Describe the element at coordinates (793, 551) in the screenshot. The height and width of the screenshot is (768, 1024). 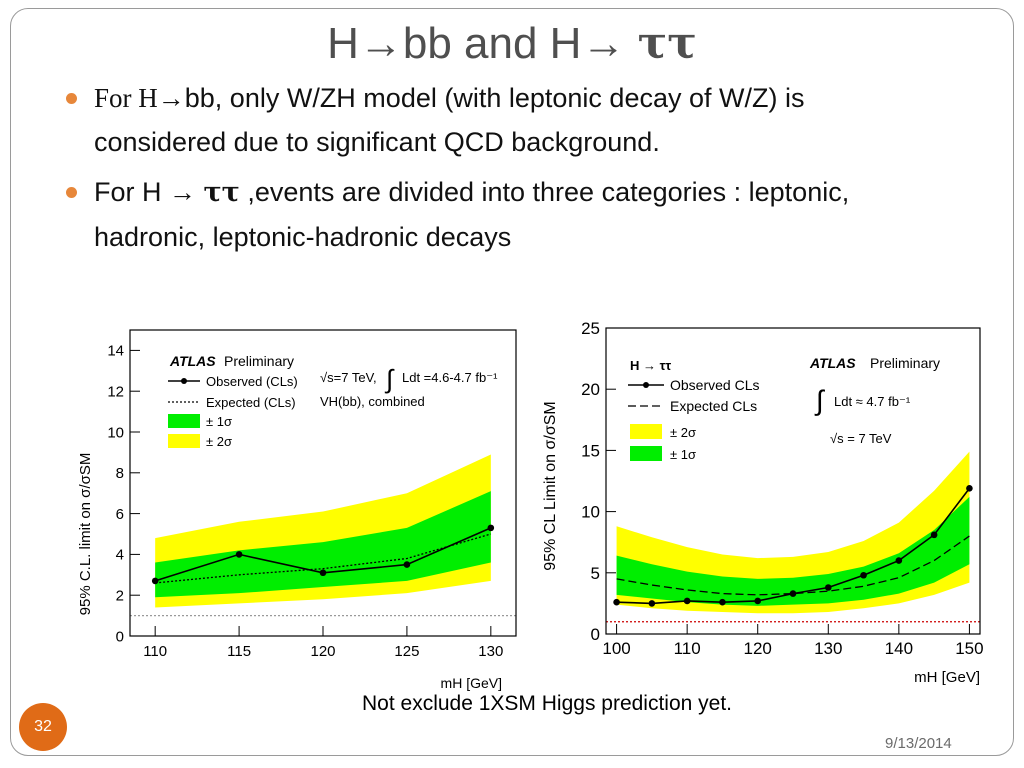
I see `p2-band-1sigma` at that location.